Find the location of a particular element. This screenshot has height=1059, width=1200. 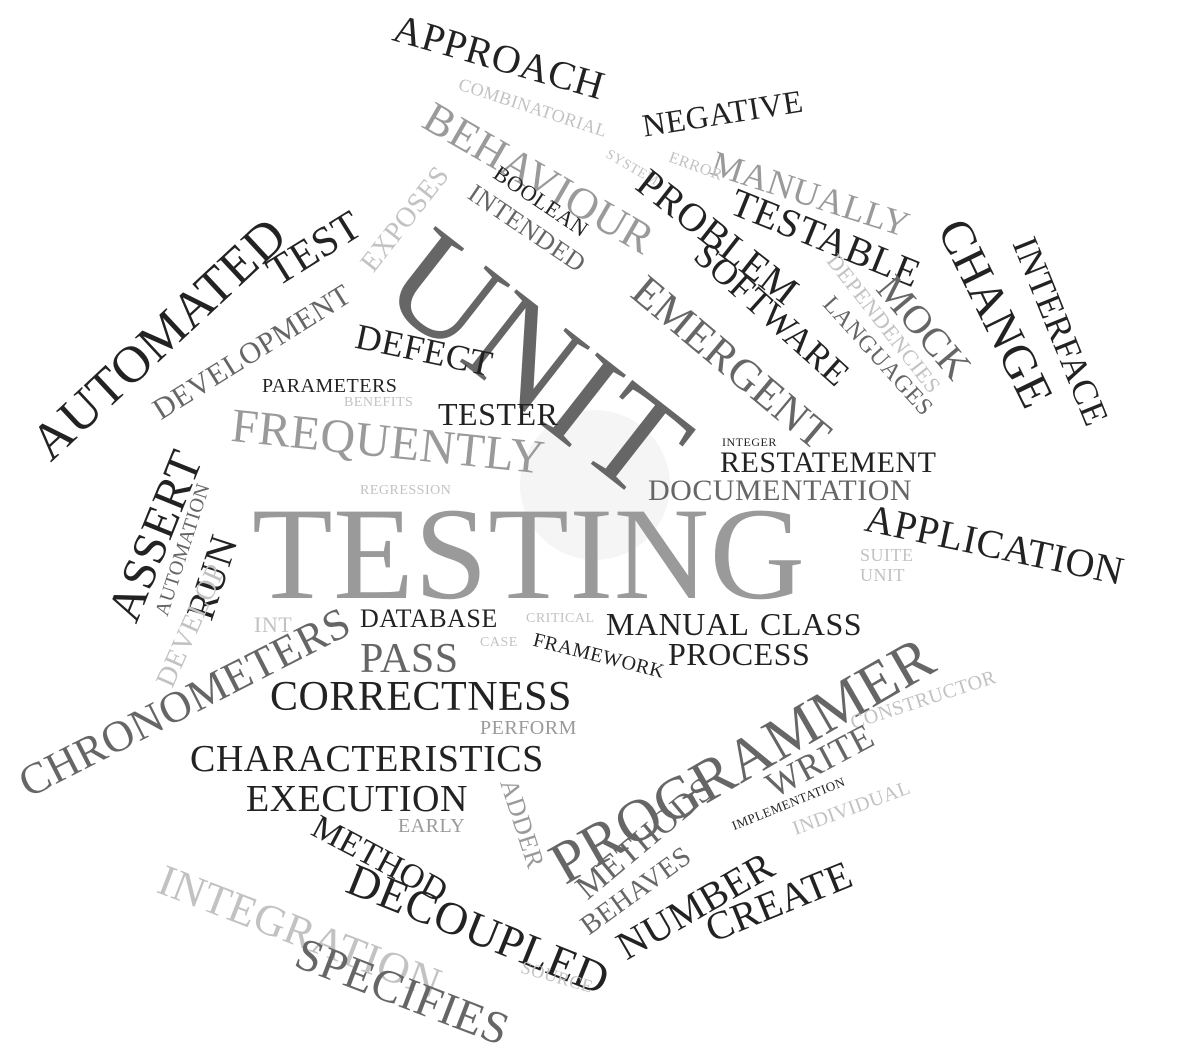

word-manual: MANUAL is located at coordinates (678, 624).